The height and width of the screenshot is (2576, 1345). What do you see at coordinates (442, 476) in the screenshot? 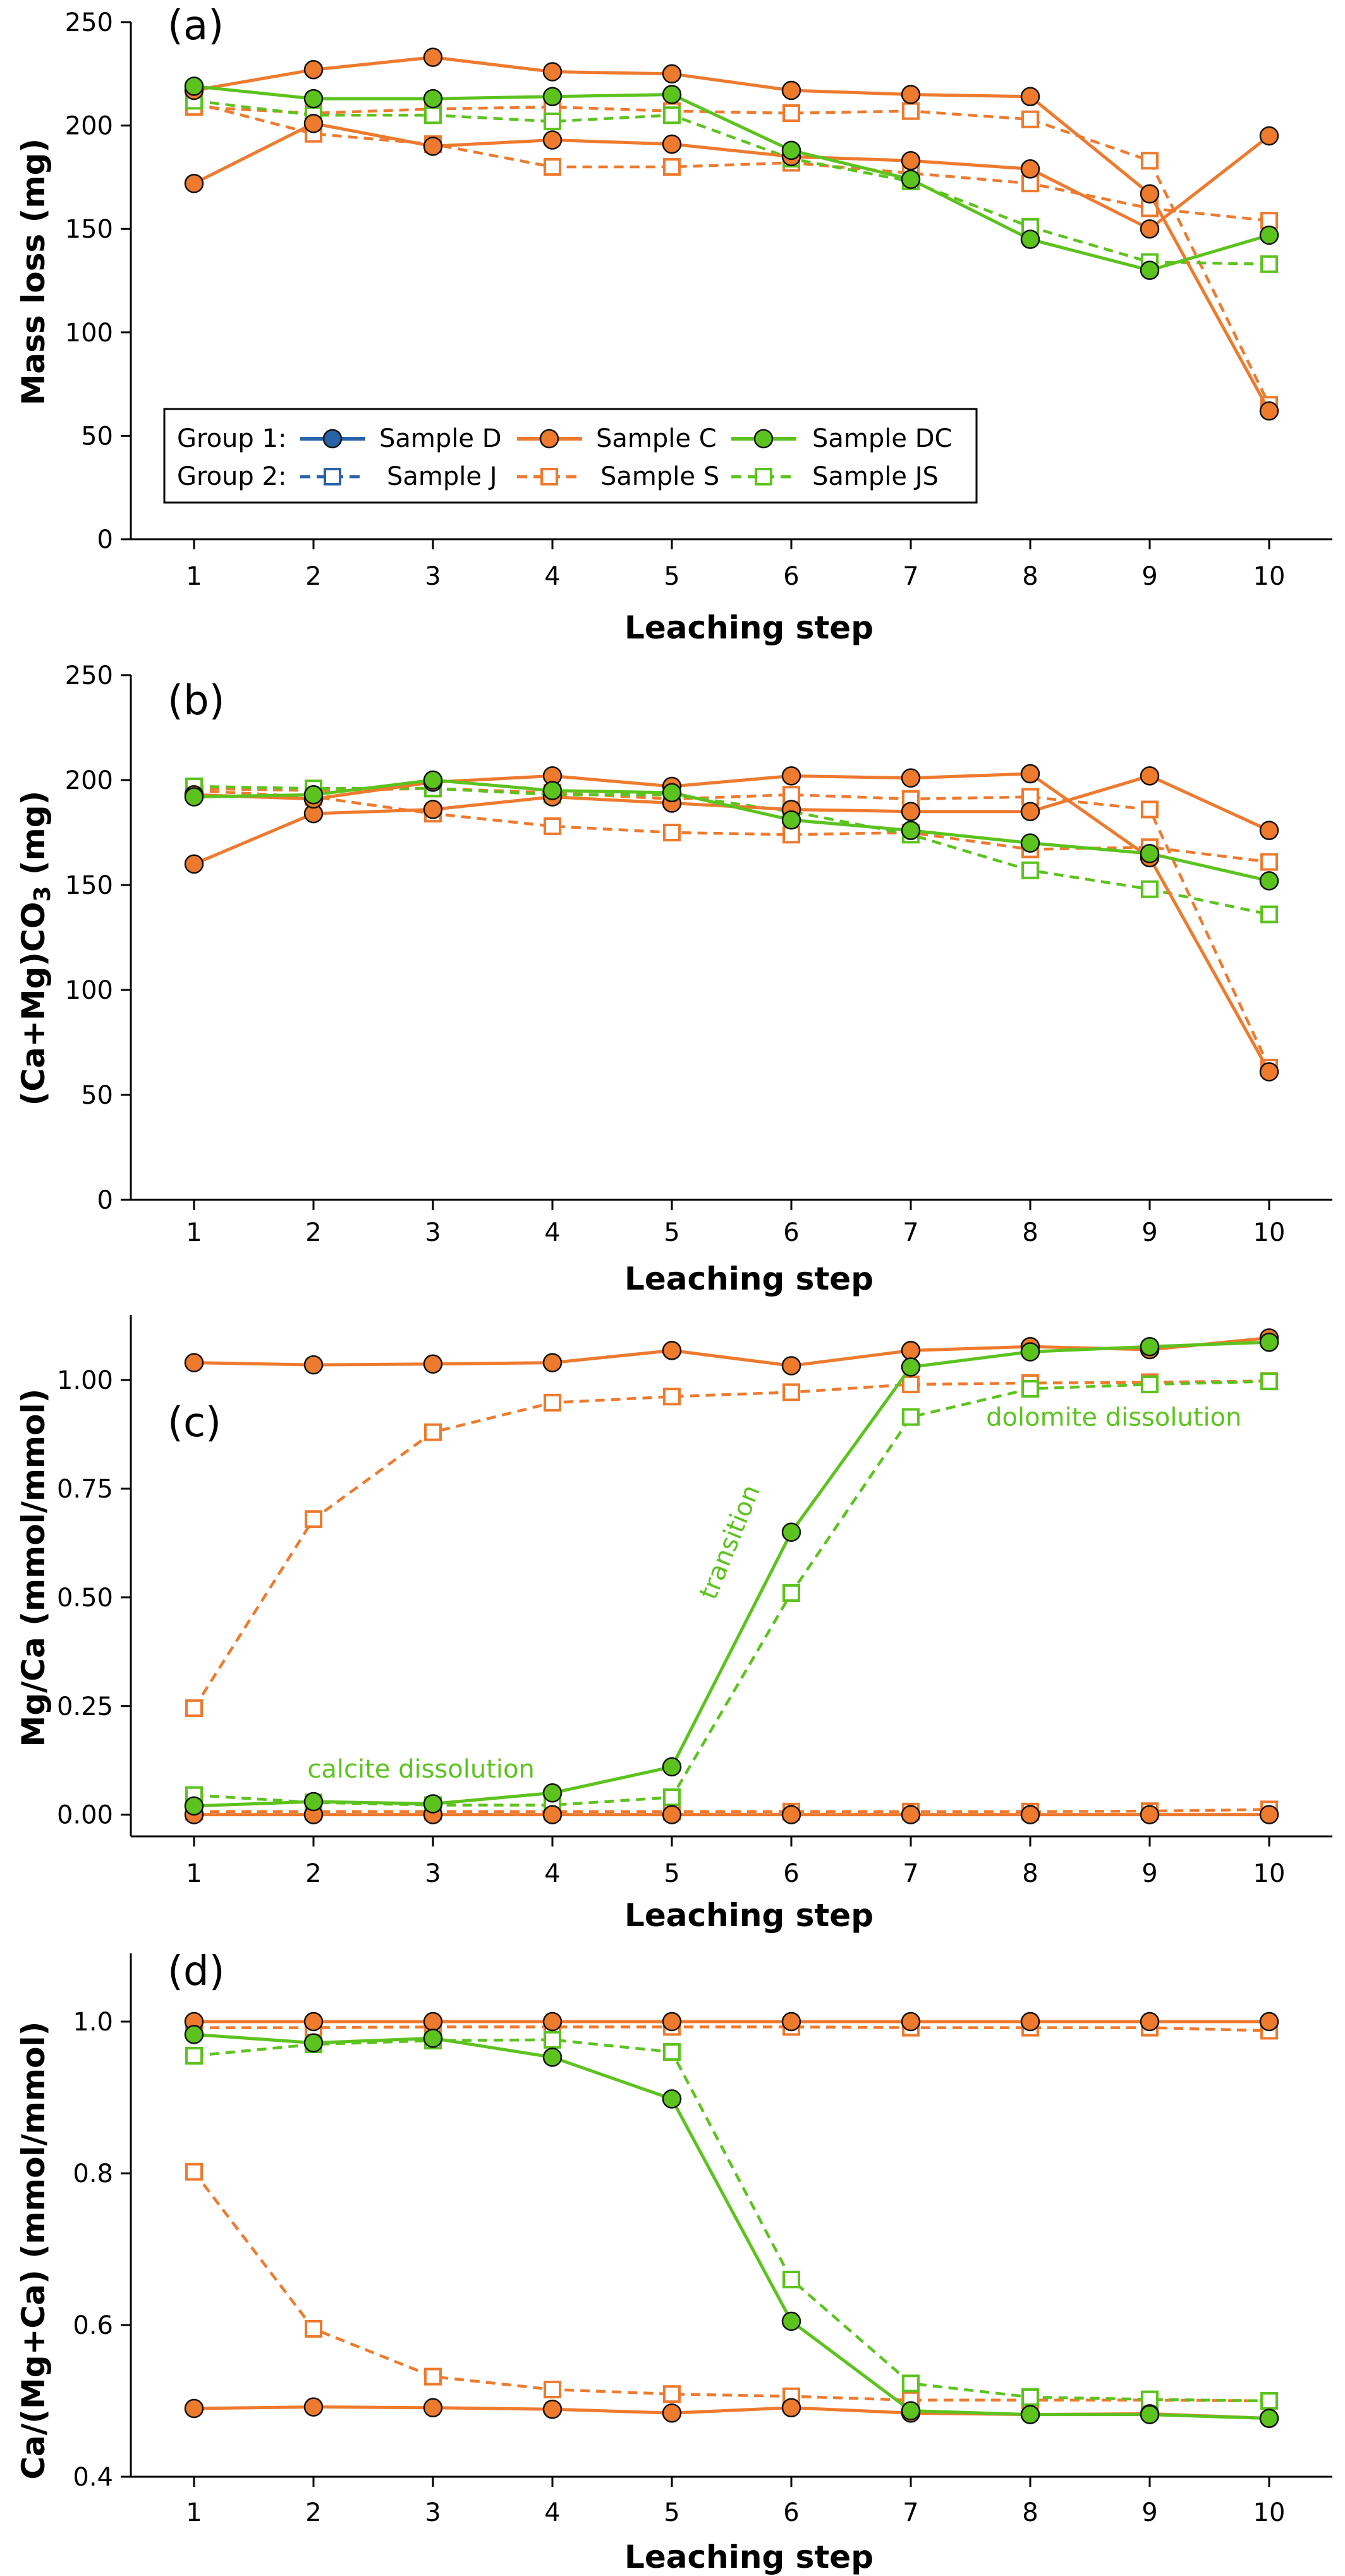
I see `legend-label-sample-j: Sample J` at bounding box center [442, 476].